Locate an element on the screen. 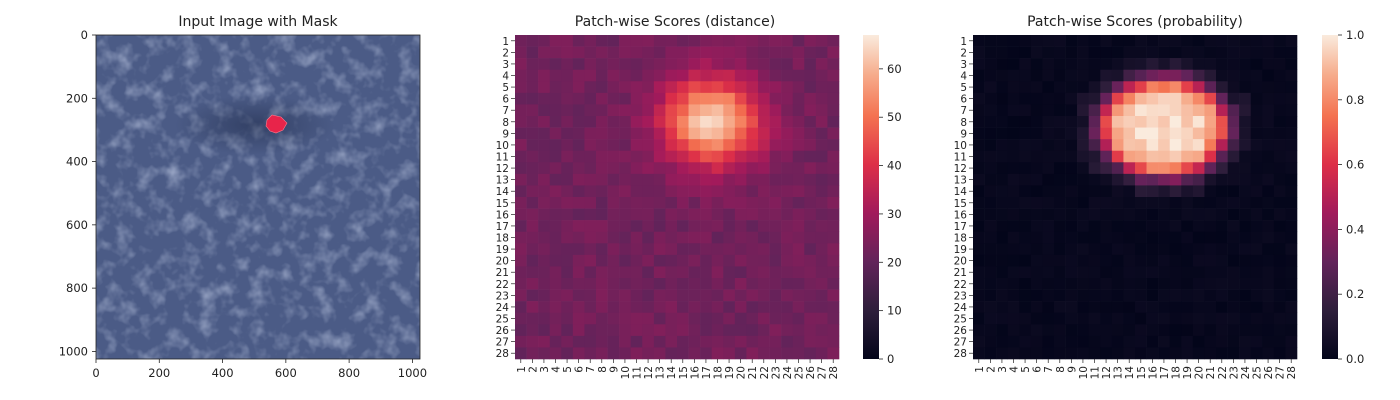 The height and width of the screenshot is (400, 1400). heatmap-xtick-label: 16 is located at coordinates (695, 373).